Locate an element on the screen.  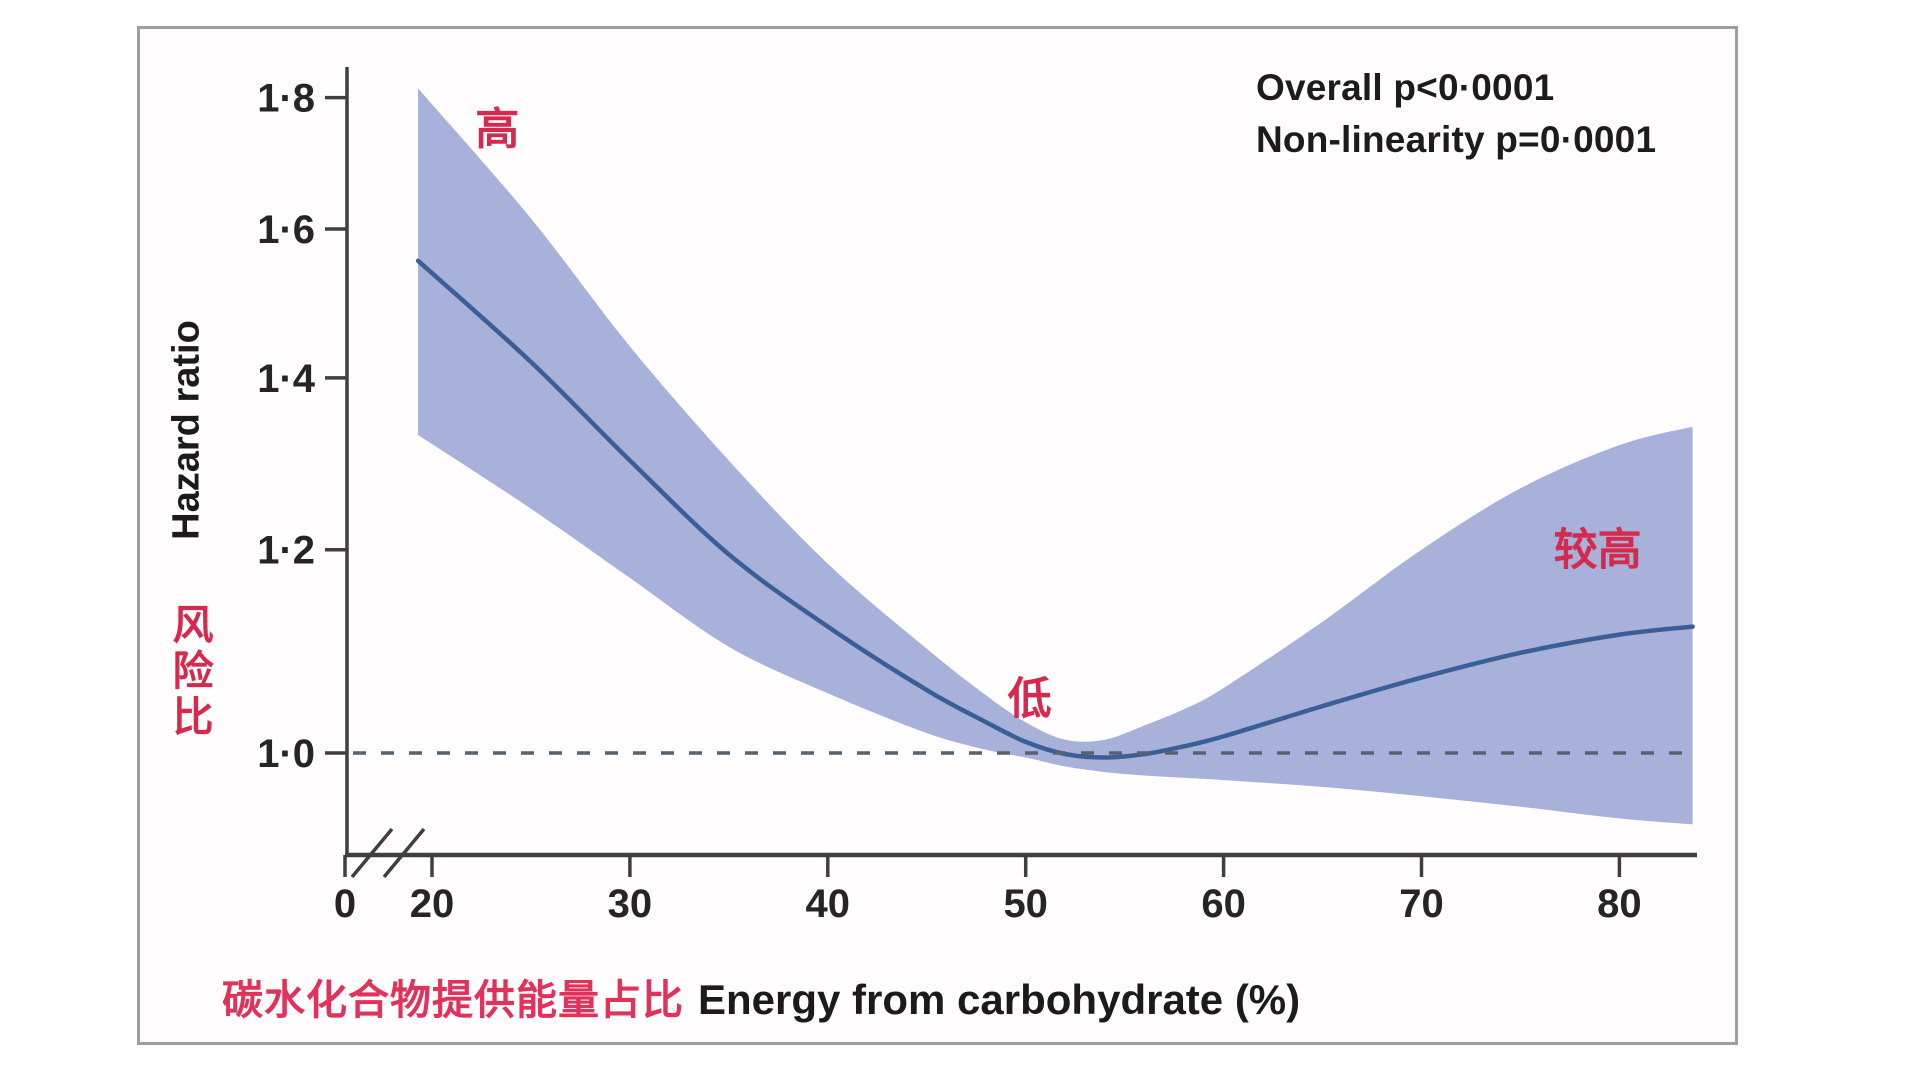
region-label-high: 高 is located at coordinates (497, 129).